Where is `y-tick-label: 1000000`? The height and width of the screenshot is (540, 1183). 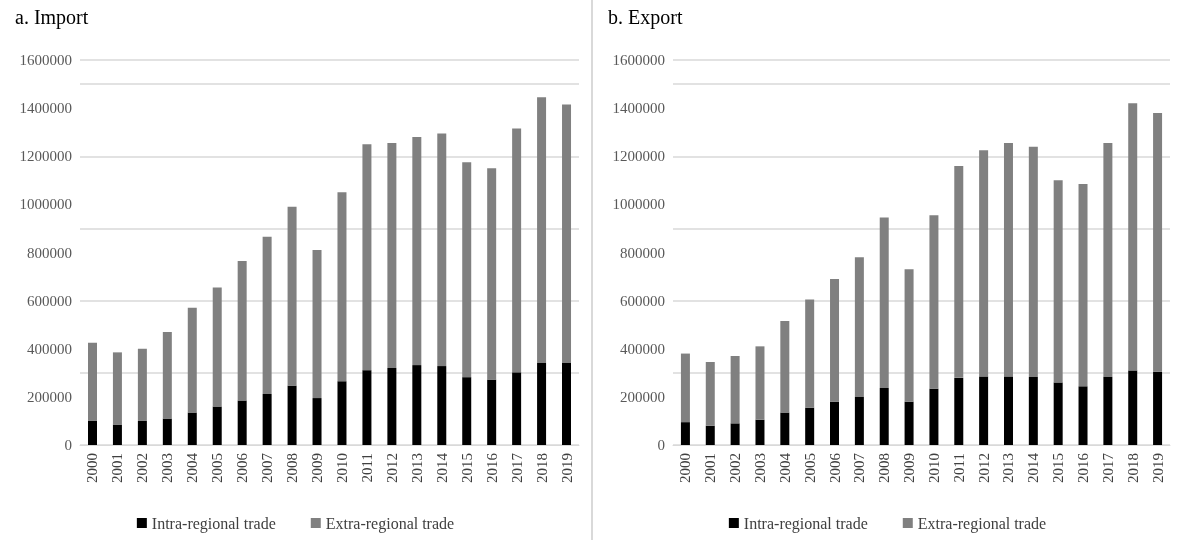 y-tick-label: 1000000 is located at coordinates (45, 204).